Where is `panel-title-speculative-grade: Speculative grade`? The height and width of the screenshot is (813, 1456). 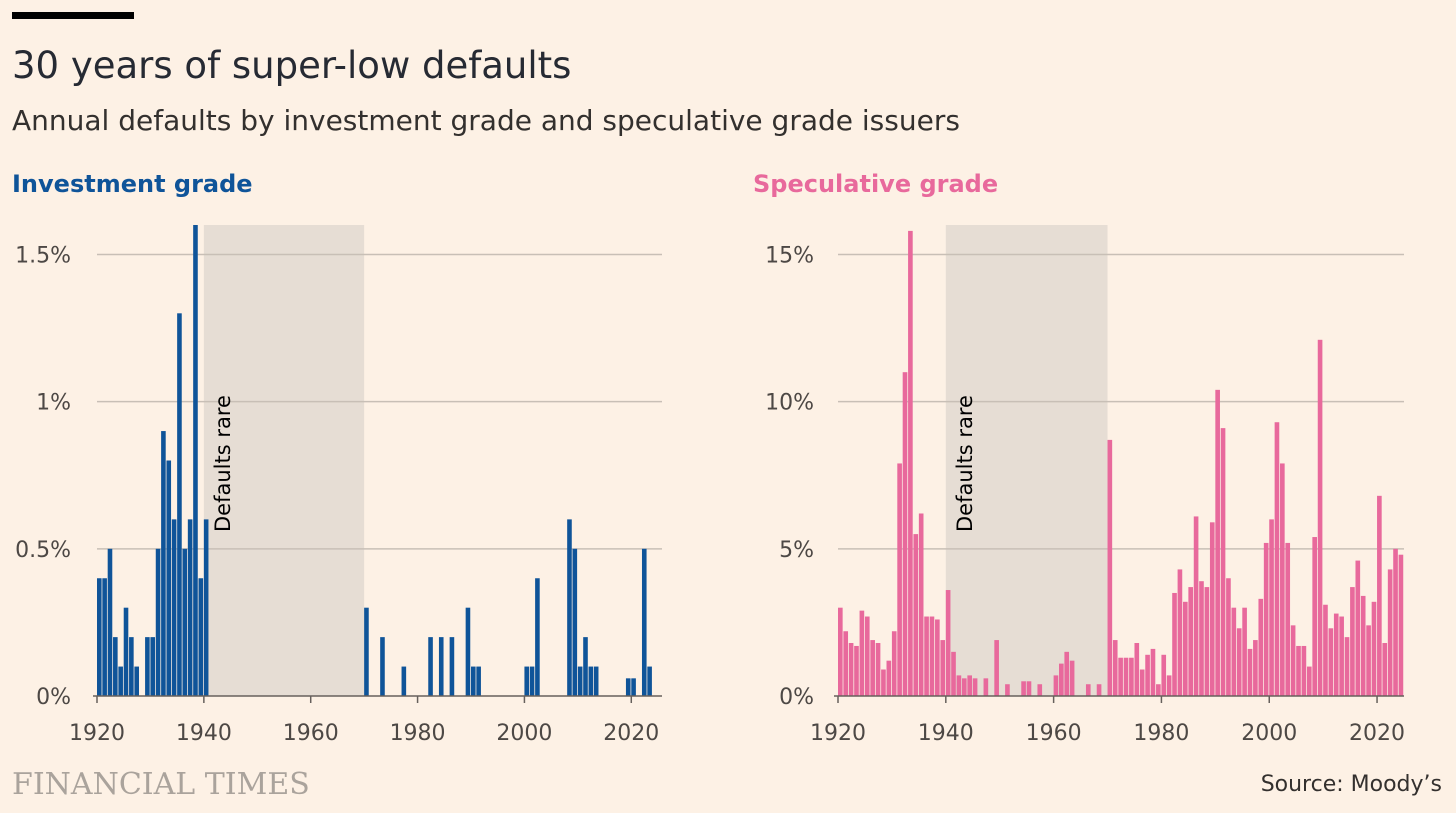
panel-title-speculative-grade: Speculative grade is located at coordinates (876, 184).